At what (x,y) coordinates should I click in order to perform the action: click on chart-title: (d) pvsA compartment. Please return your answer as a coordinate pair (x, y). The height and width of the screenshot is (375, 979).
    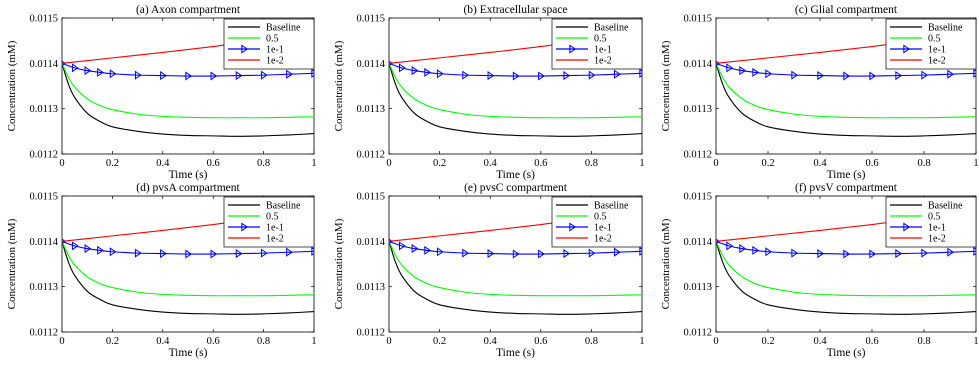
    Looking at the image, I should click on (188, 188).